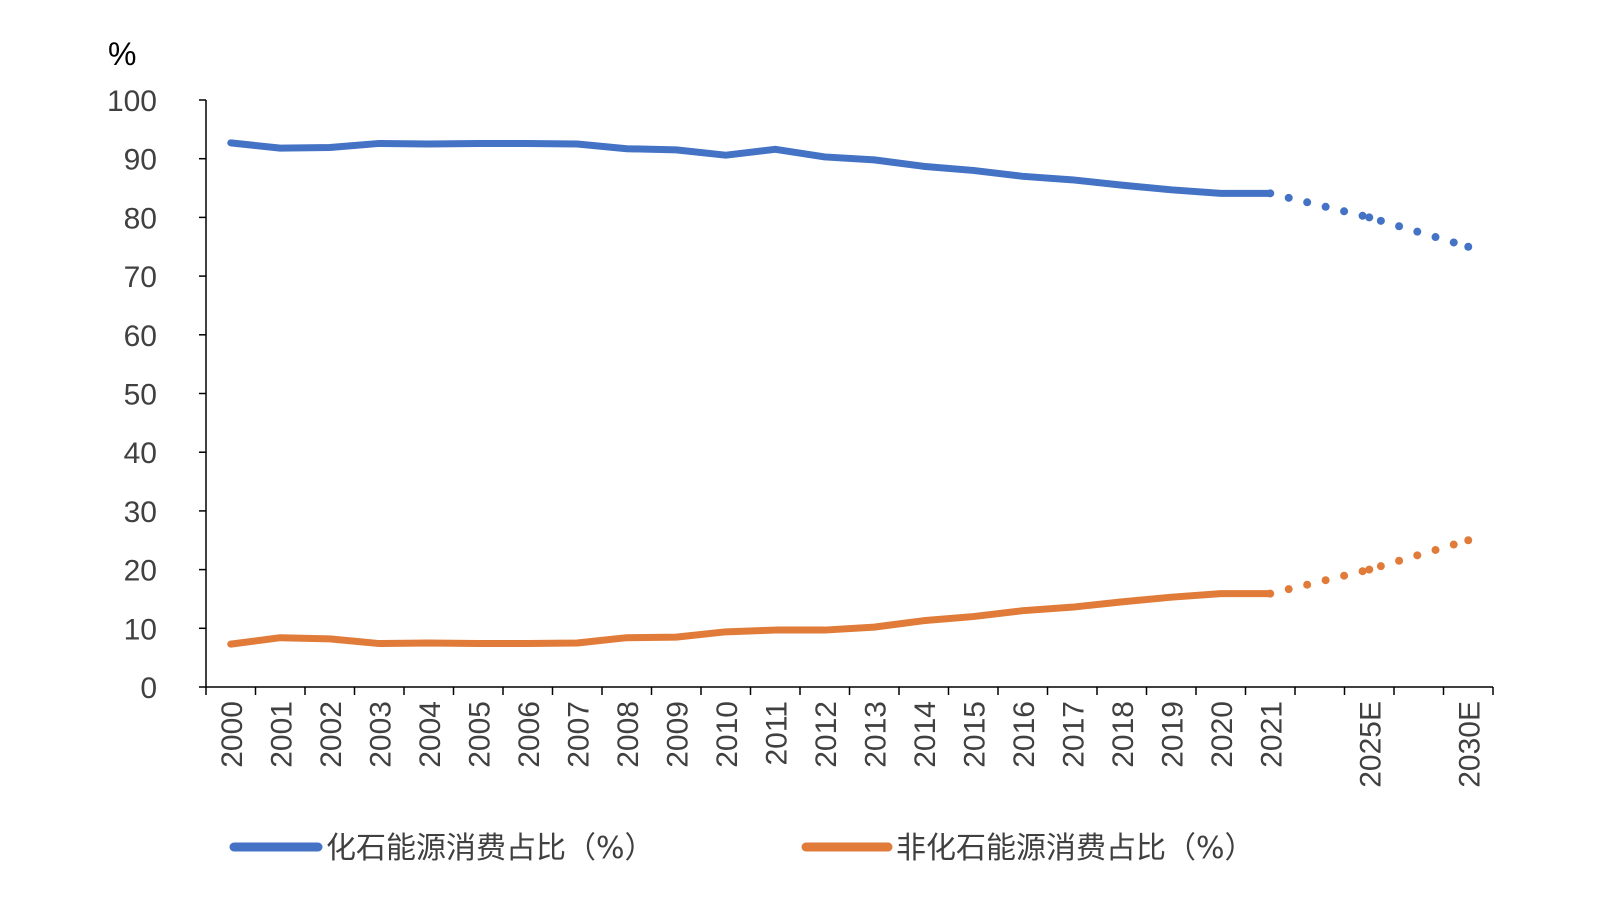 The image size is (1604, 904). I want to click on x-tick-label: 2010, so click(727, 734).